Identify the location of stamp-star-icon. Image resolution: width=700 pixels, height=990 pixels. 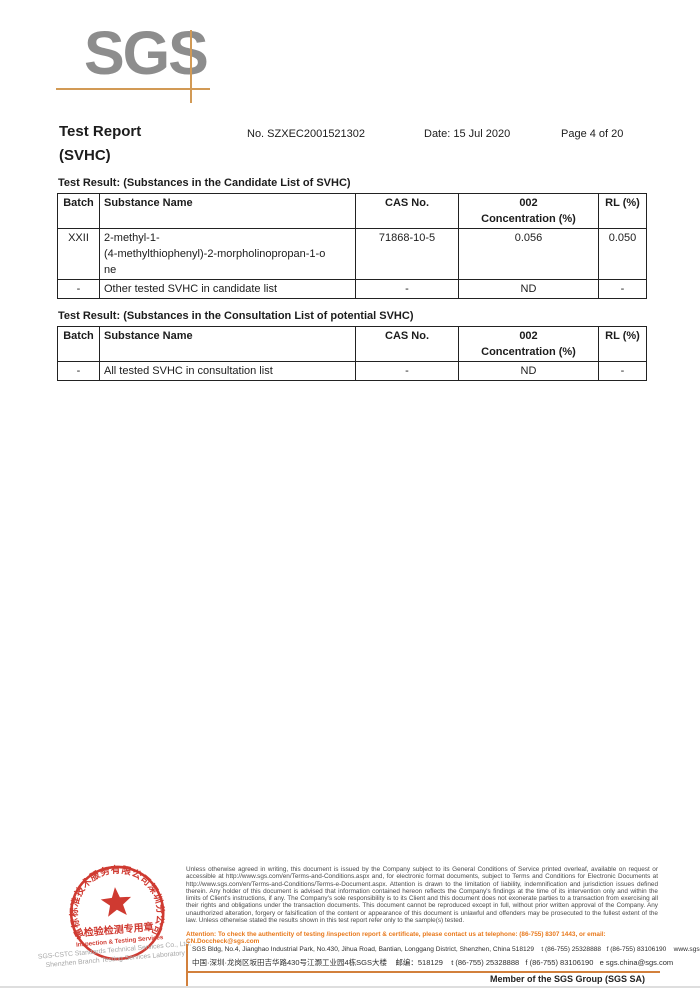
(116, 902).